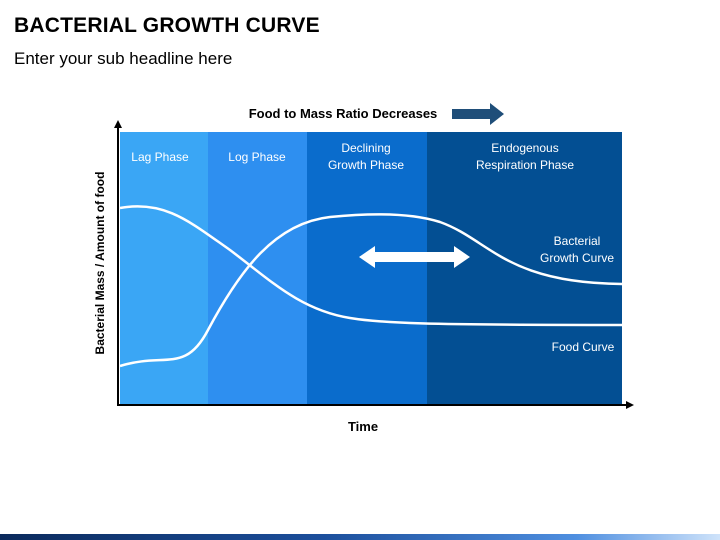 The width and height of the screenshot is (720, 540). What do you see at coordinates (524, 148) in the screenshot?
I see `phase-label-endogenous-line1: Endogenous` at bounding box center [524, 148].